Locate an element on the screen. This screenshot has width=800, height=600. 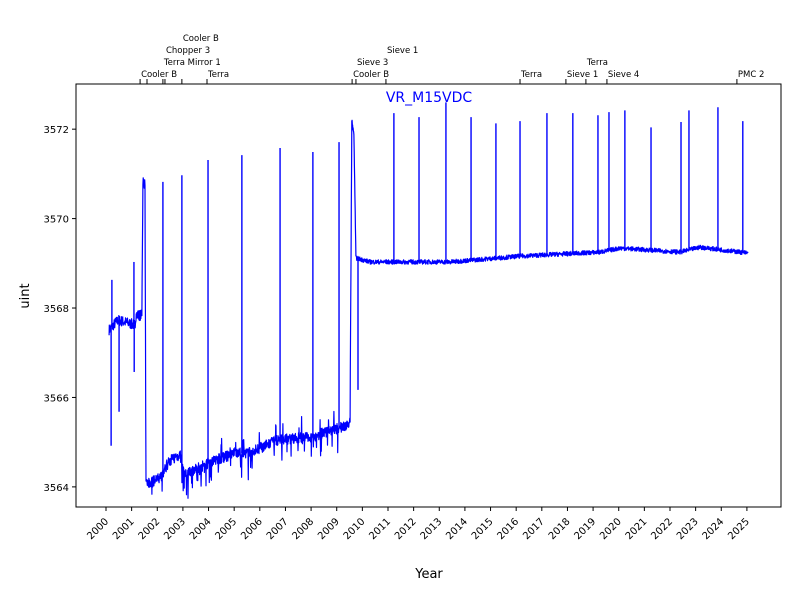
x-tick-label: 2024 is located at coordinates (714, 529).